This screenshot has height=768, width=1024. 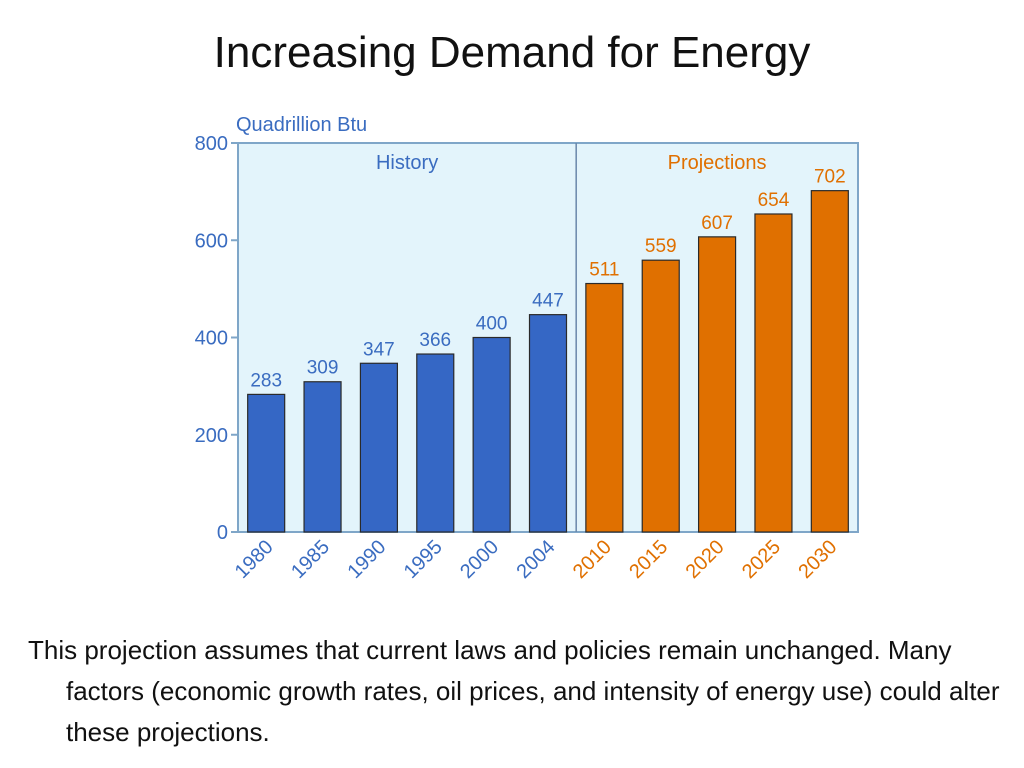 What do you see at coordinates (211, 144) in the screenshot?
I see `y-tick-label: 800` at bounding box center [211, 144].